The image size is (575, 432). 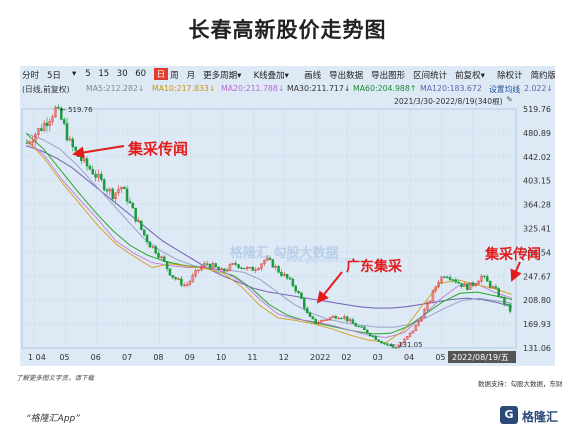 What do you see at coordinates (329, 287) in the screenshot?
I see `arrow-guangdong` at bounding box center [329, 287].